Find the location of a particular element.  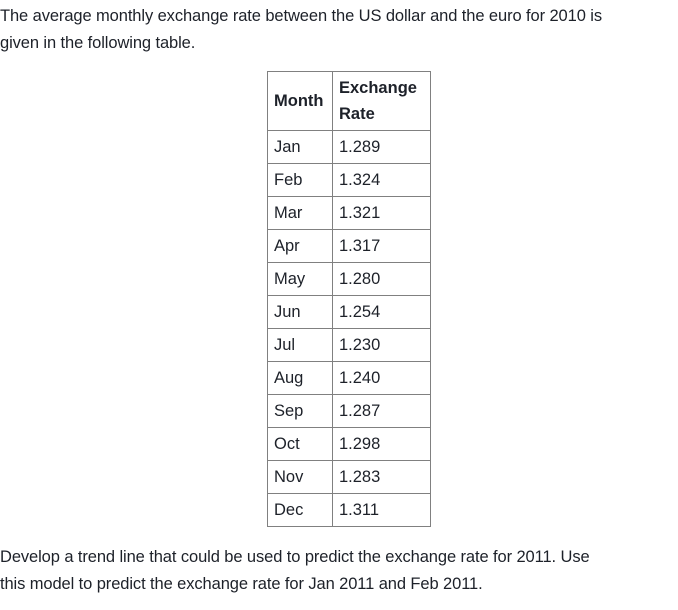

month-cell: Jun is located at coordinates (300, 312).